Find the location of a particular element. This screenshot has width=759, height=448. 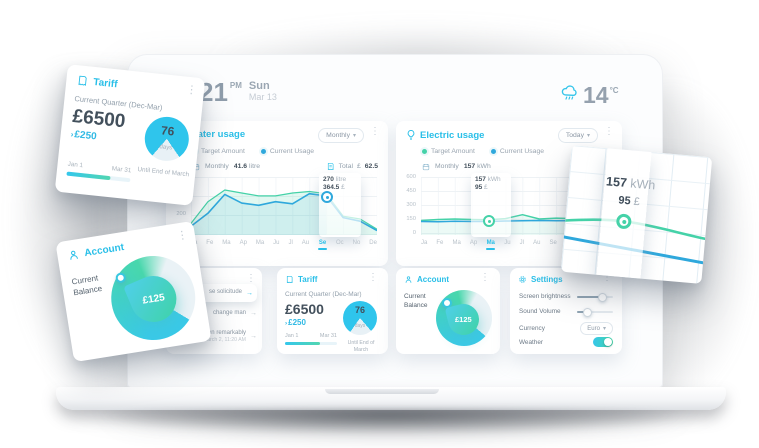

water-panel-menu-icon: ⋮ is located at coordinates (375, 131).